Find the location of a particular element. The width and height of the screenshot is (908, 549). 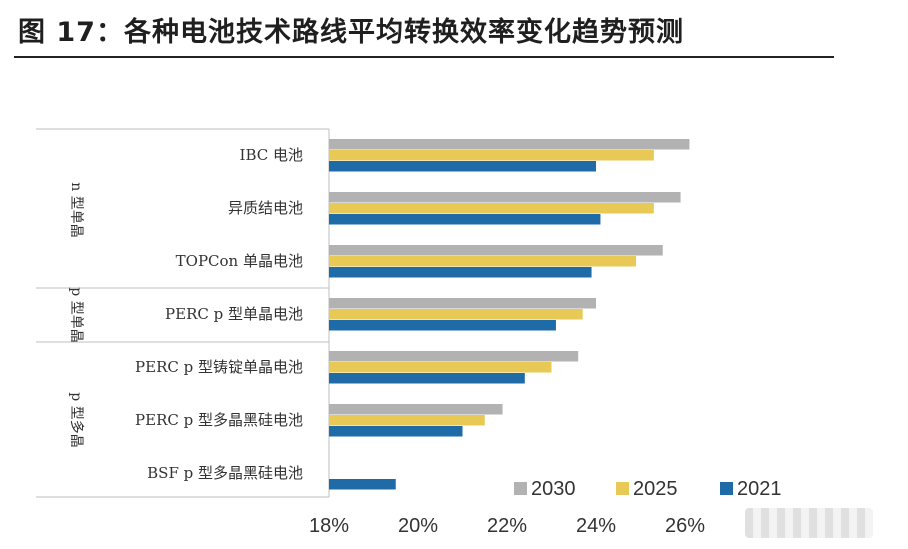

x-tick-label: 18% is located at coordinates (329, 526).